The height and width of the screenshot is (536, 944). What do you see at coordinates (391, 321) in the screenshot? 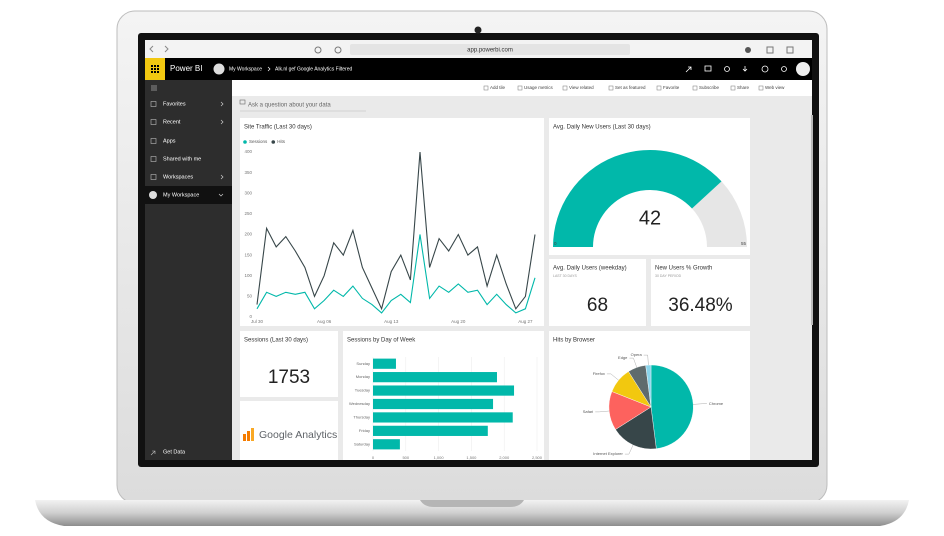
I see `x-tick-label: Aug 13` at bounding box center [391, 321].